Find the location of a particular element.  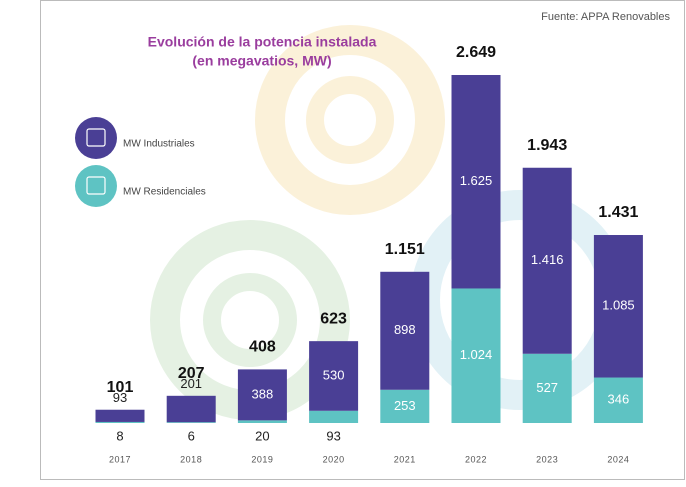

value-label: 1.085 is located at coordinates (618, 305).